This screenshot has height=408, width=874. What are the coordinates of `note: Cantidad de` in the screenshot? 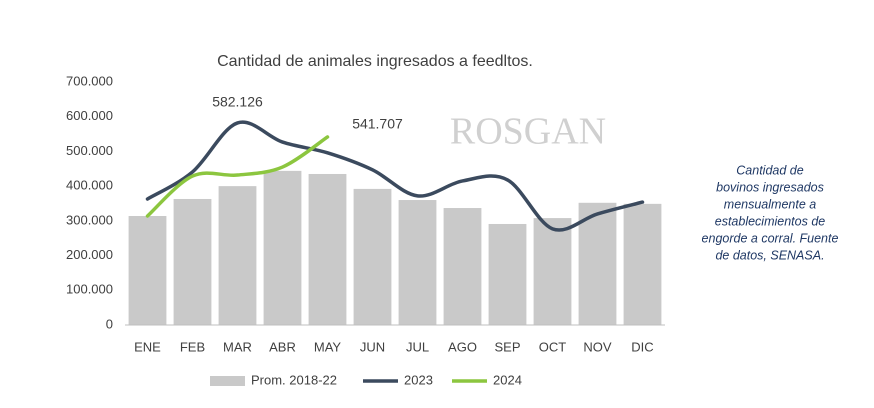 It's located at (769, 170).